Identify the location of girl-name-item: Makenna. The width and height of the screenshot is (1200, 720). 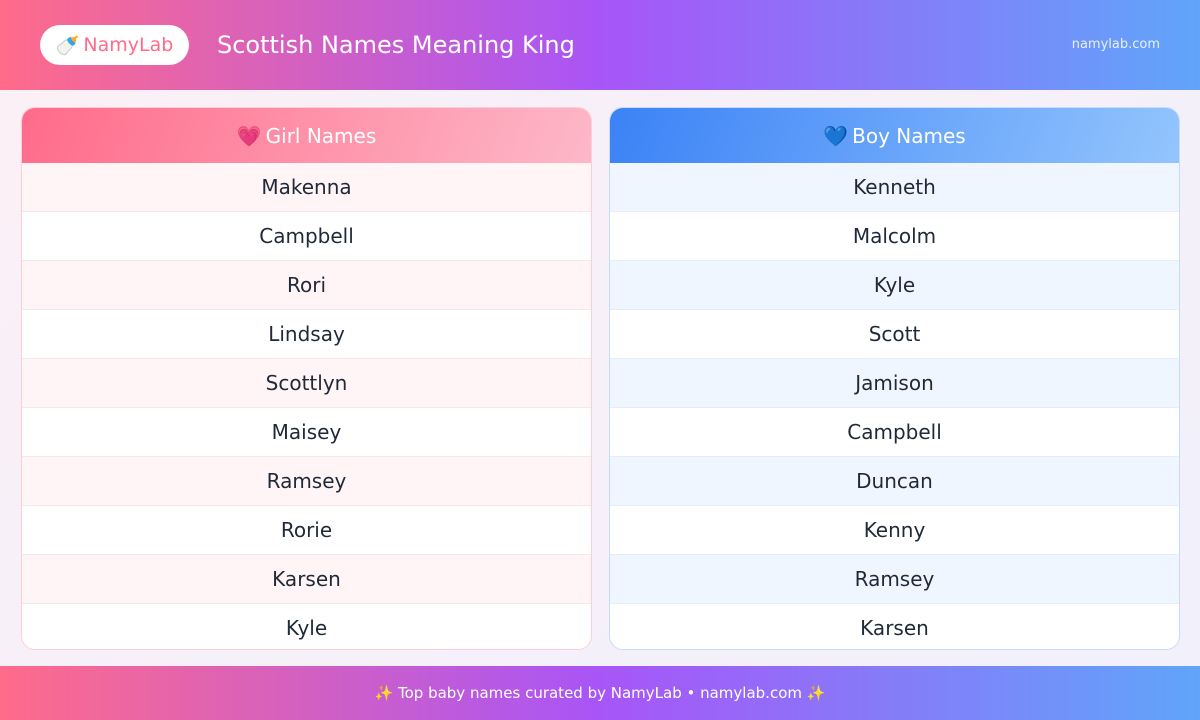
(306, 187).